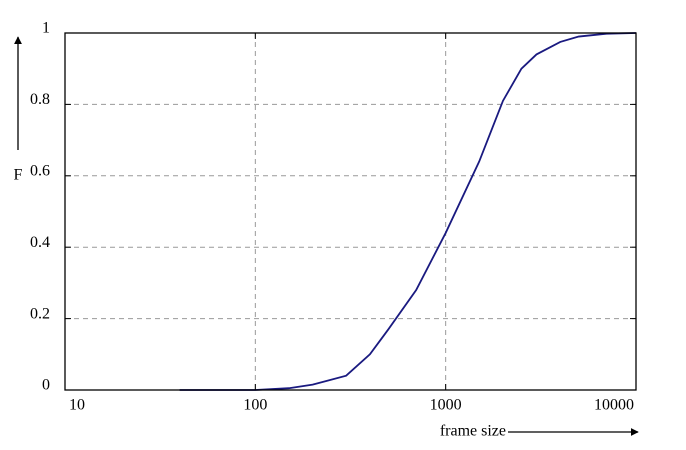  I want to click on y-tick-label: 0, so click(46, 385).